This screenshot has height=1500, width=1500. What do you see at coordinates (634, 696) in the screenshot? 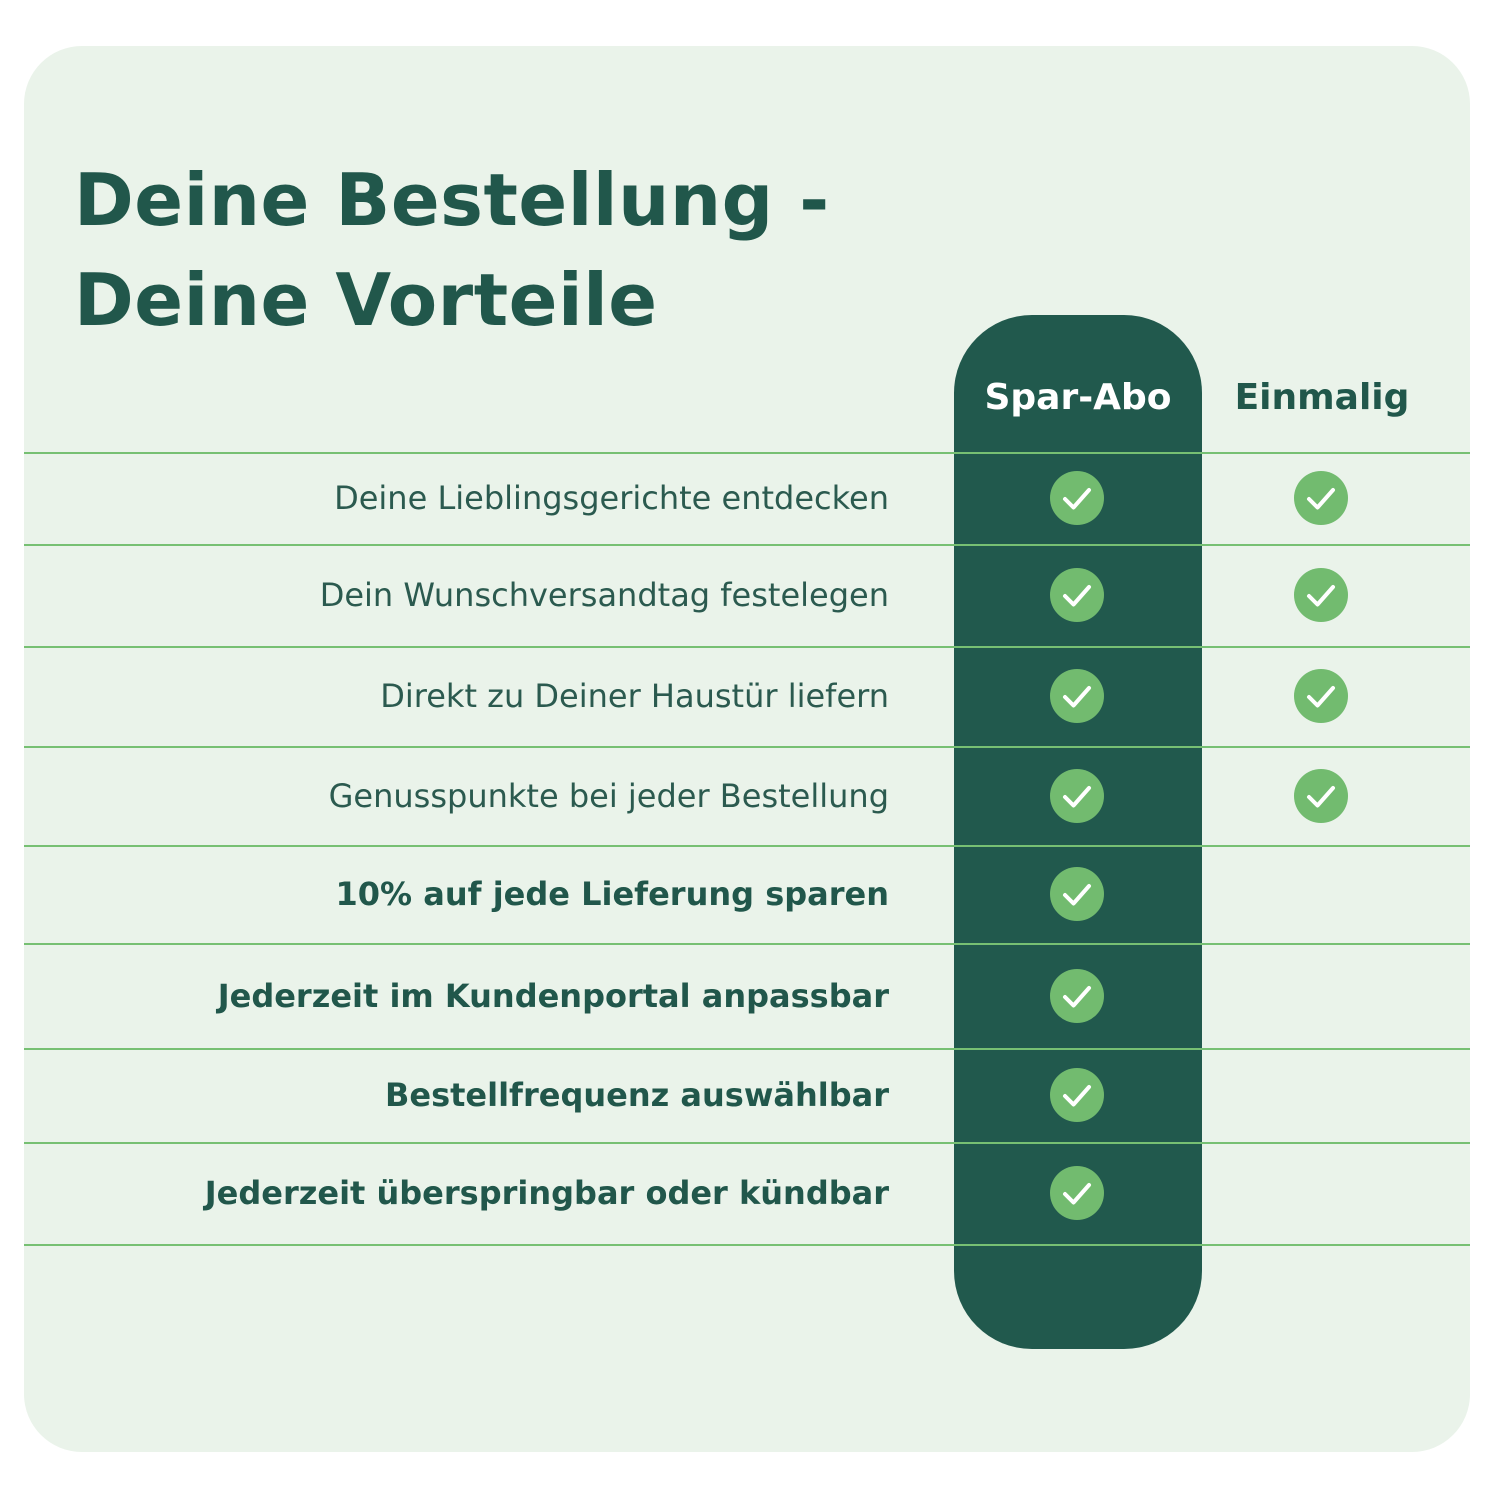
I see `benefit-label: Direkt zu Deiner Haustür liefern` at bounding box center [634, 696].